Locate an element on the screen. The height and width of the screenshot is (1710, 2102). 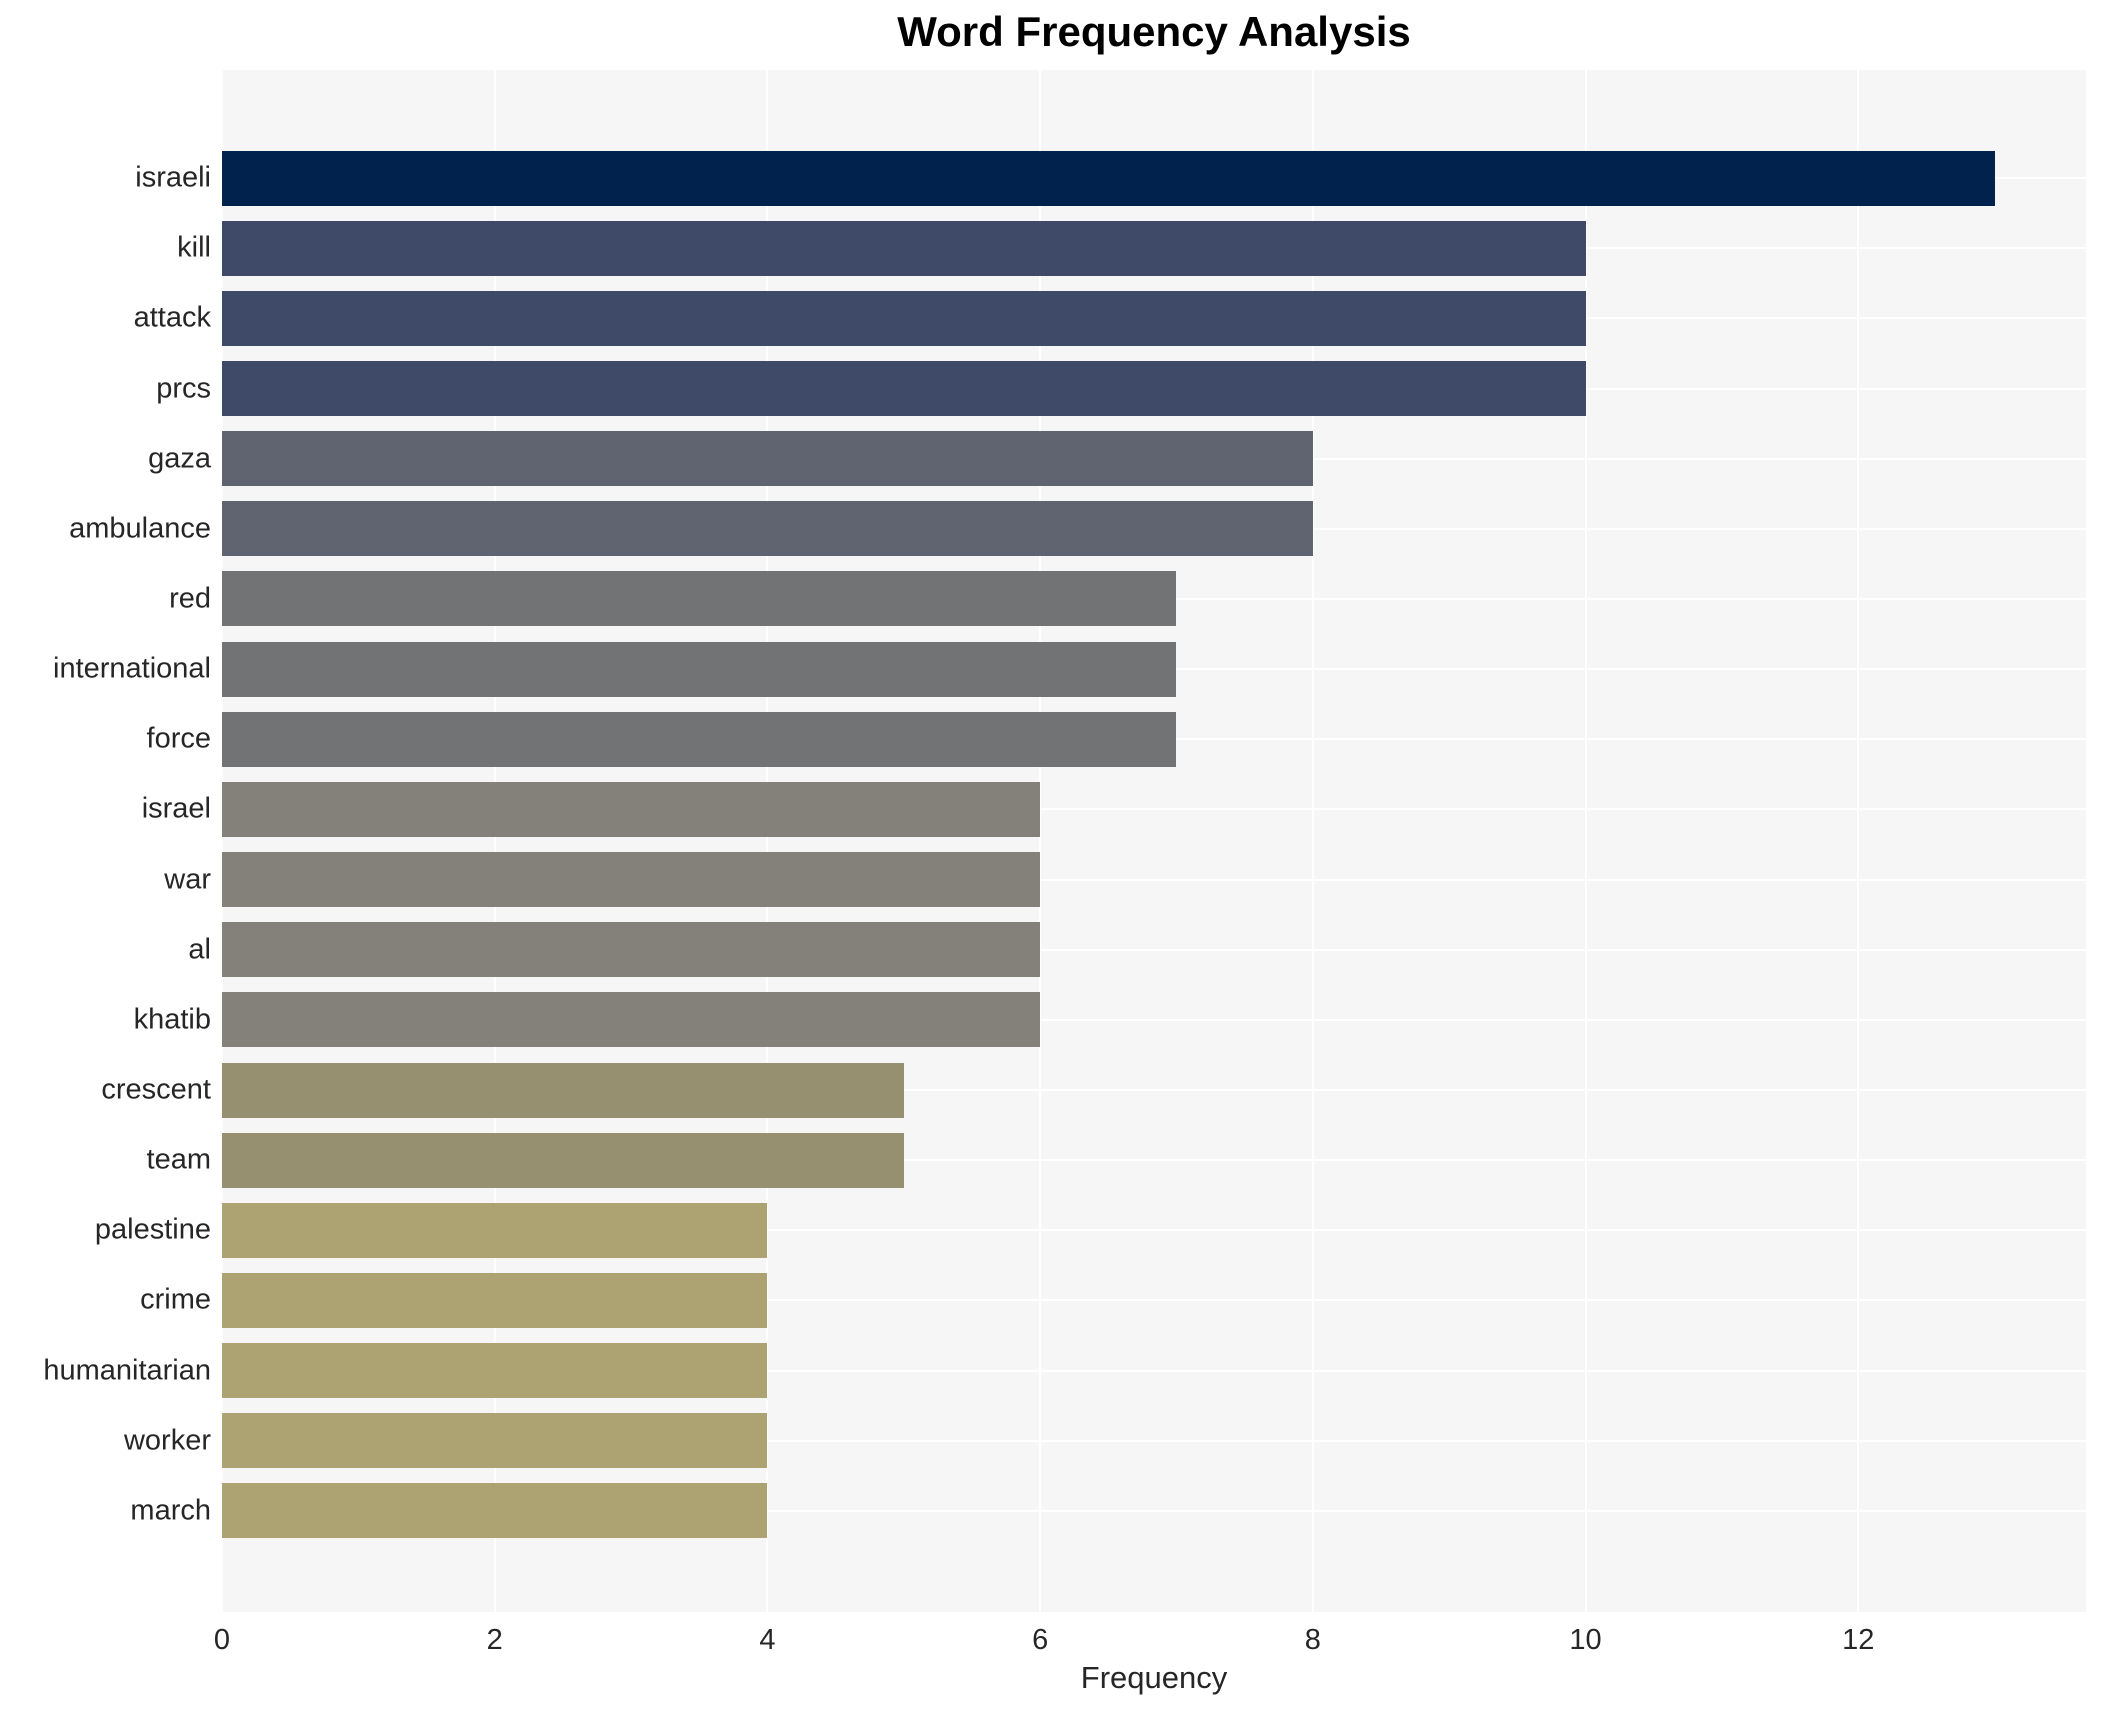
bar-attack is located at coordinates (904, 318).